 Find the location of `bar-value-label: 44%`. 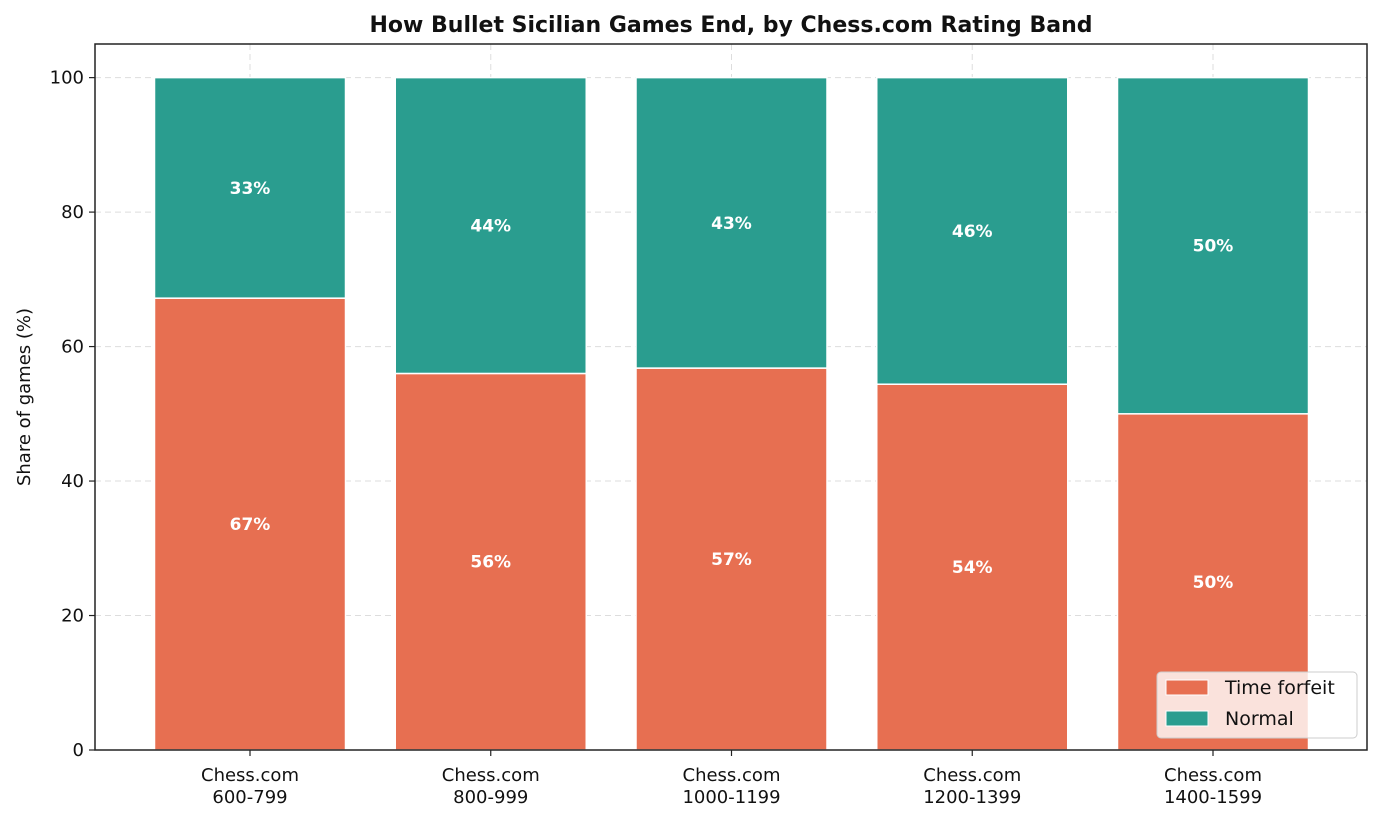

bar-value-label: 44% is located at coordinates (490, 227).